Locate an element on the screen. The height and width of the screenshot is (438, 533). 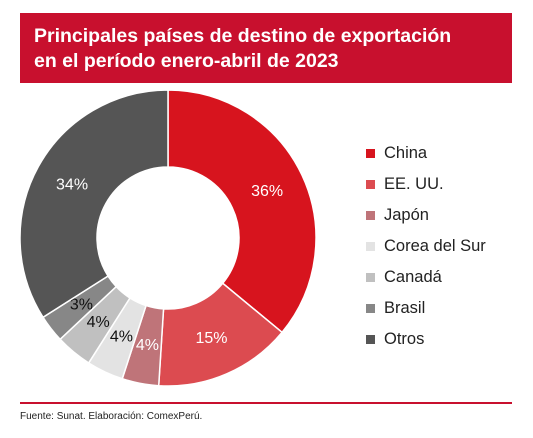
legend-label-5: Brasil is located at coordinates (405, 308).